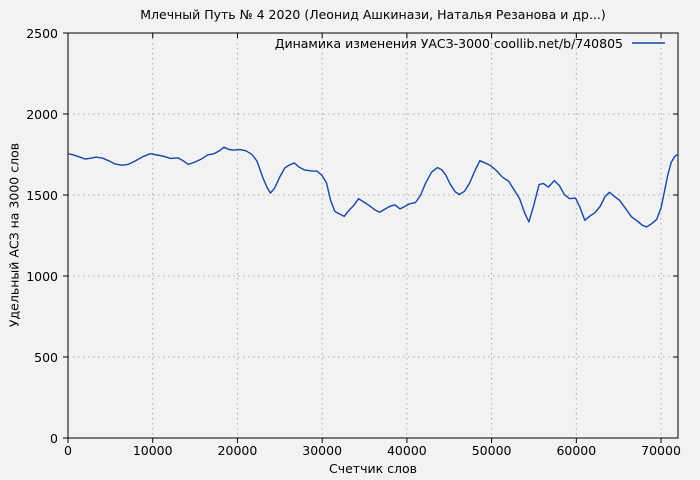 The height and width of the screenshot is (480, 700). What do you see at coordinates (54, 438) in the screenshot?
I see `y-tick-label: 0` at bounding box center [54, 438].